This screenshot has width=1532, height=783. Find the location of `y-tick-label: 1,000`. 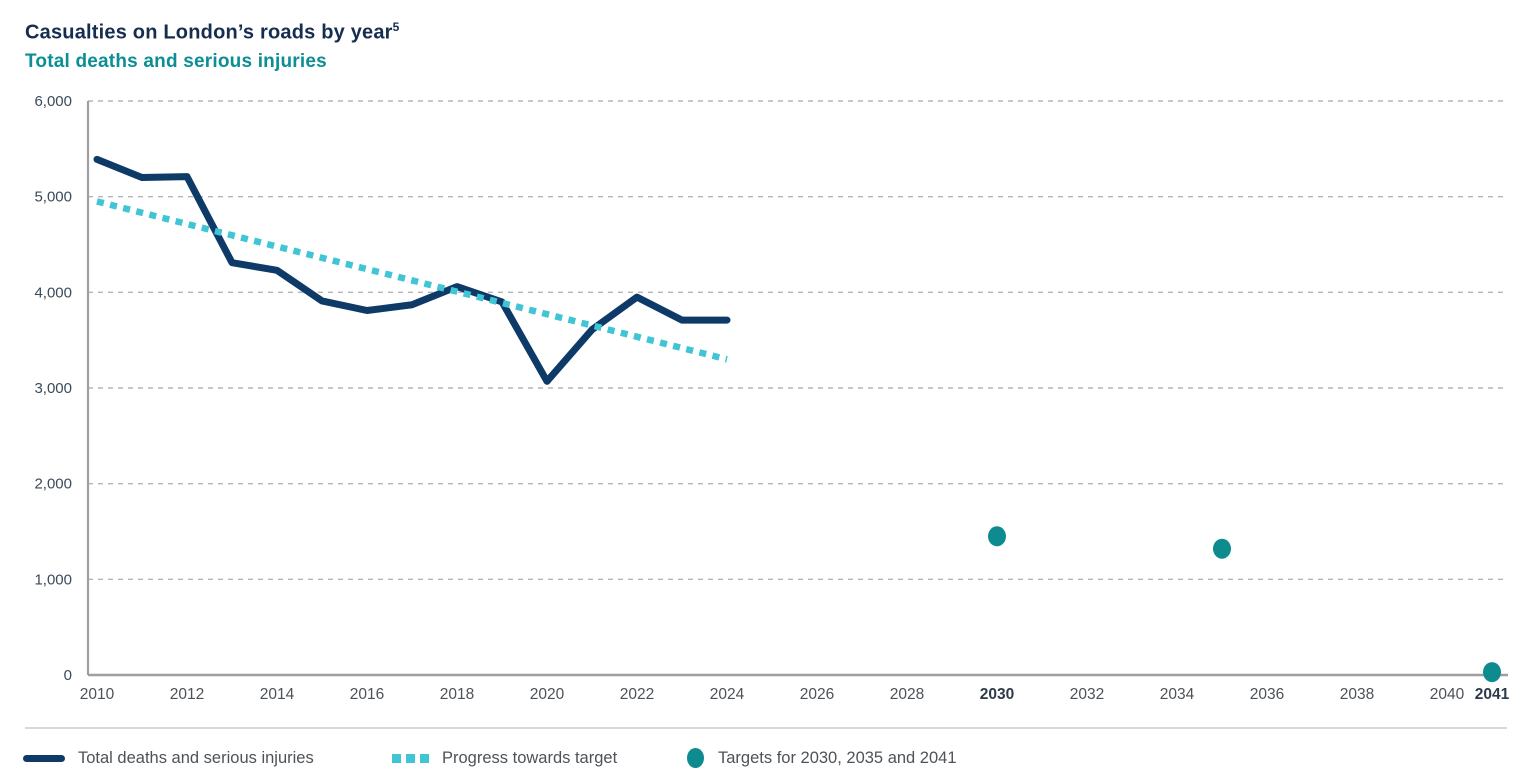

y-tick-label: 1,000 is located at coordinates (53, 579).